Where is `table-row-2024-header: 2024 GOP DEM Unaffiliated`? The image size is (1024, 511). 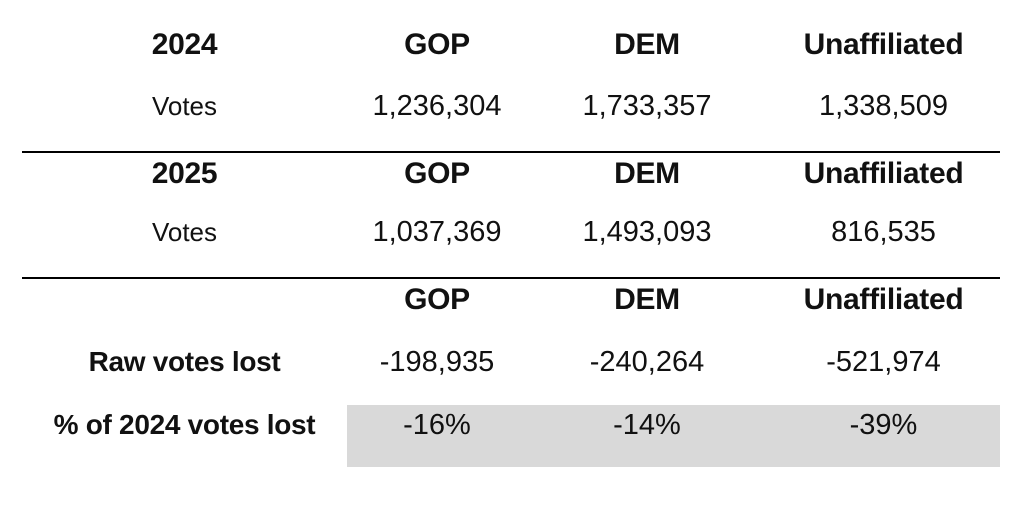
table-row-2024-header: 2024 GOP DEM Unaffiliated is located at coordinates (511, 45).